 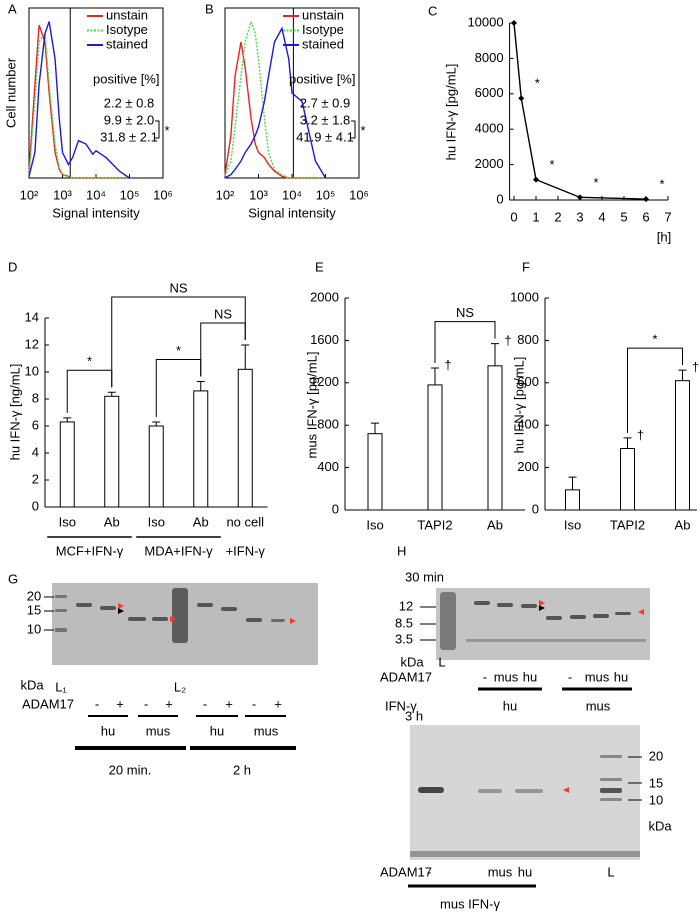 I want to click on y-tick-label: 10000, so click(x=485, y=21).